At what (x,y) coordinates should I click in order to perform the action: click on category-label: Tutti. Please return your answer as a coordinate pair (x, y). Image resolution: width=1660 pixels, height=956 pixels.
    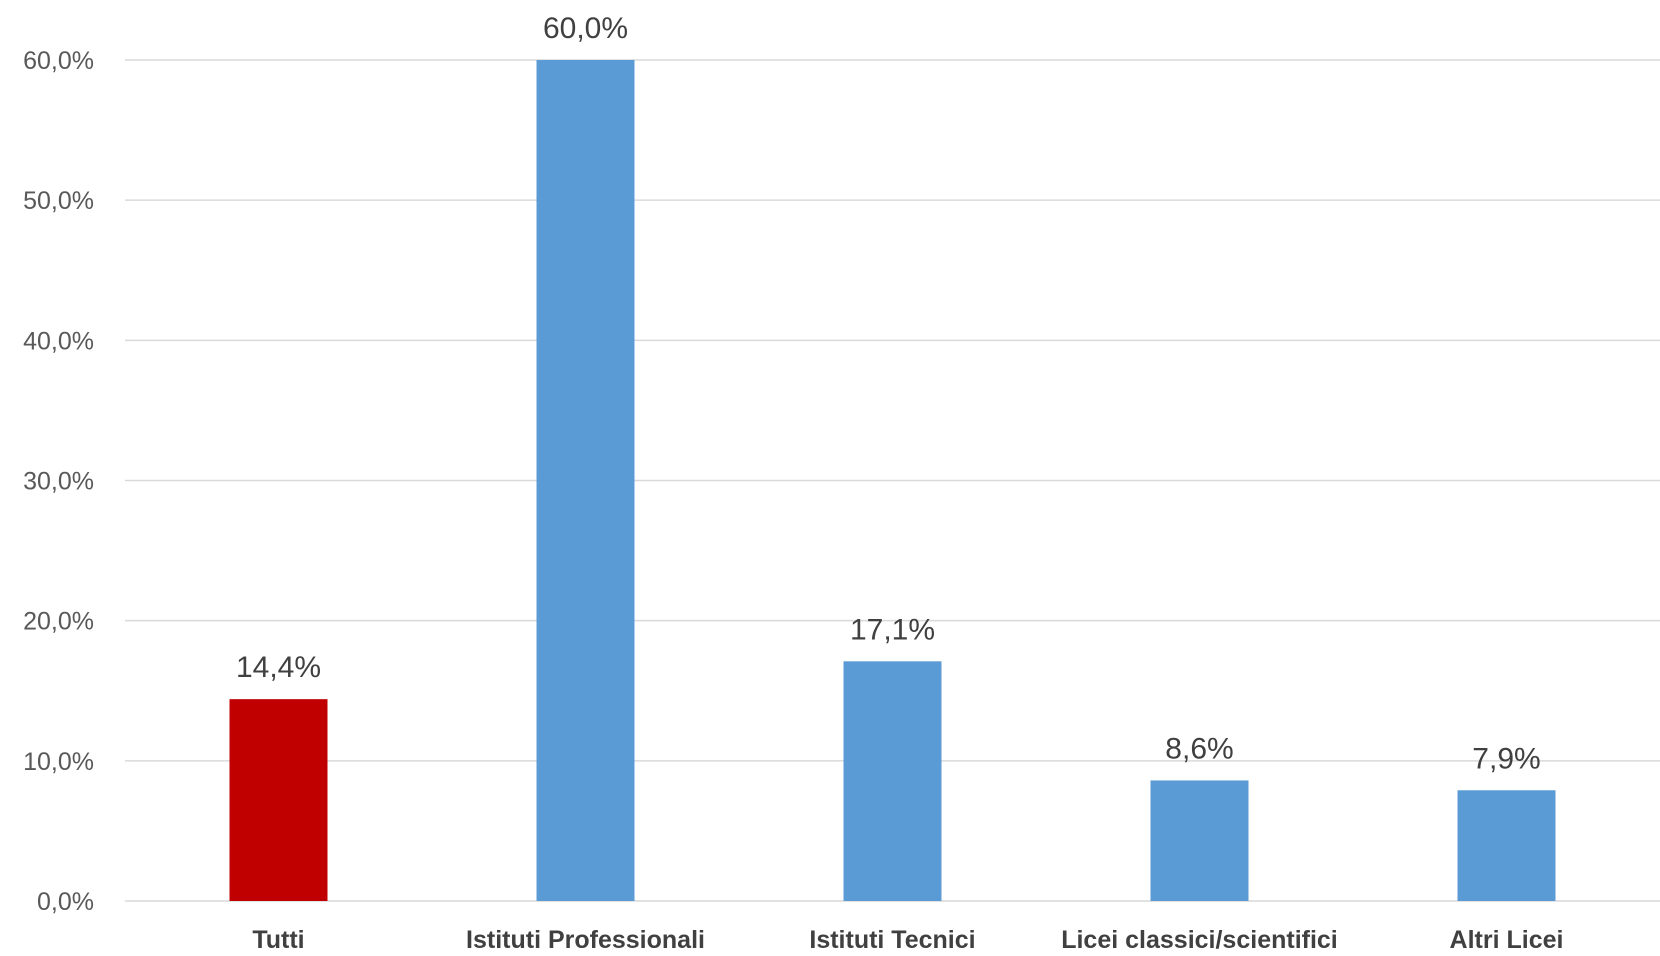
    Looking at the image, I should click on (278, 940).